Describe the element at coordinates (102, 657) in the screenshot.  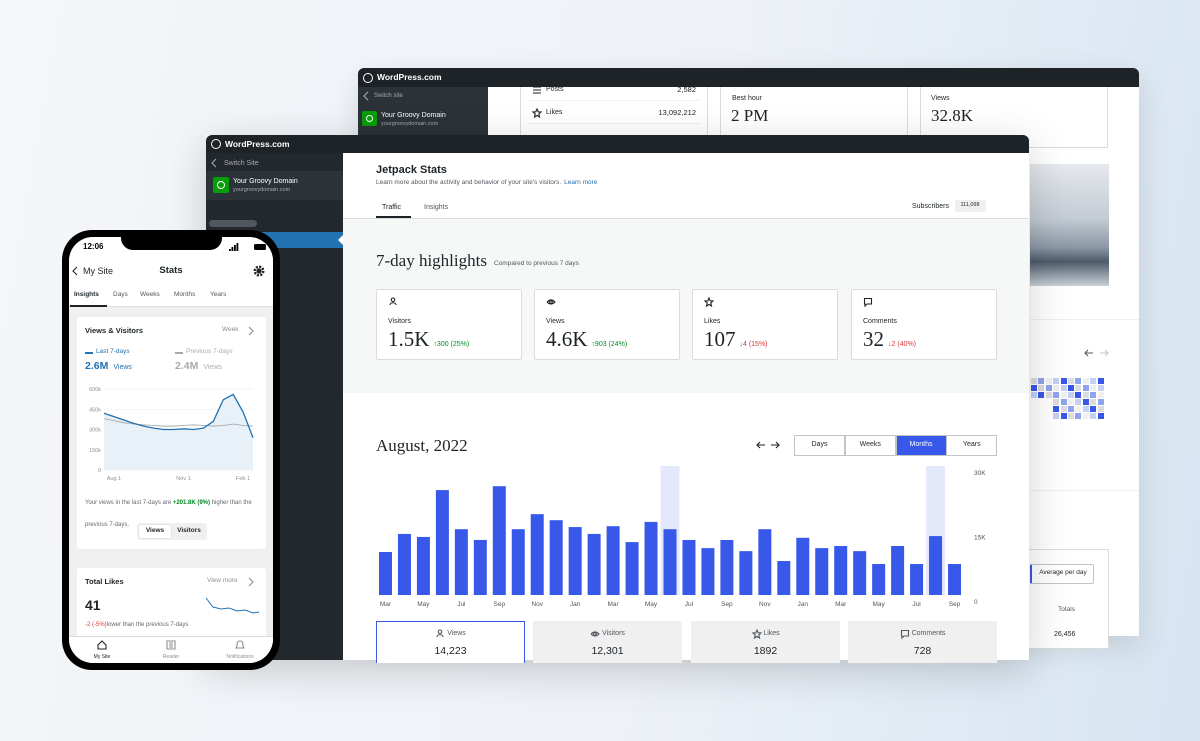
I see `nav-label: My Site` at that location.